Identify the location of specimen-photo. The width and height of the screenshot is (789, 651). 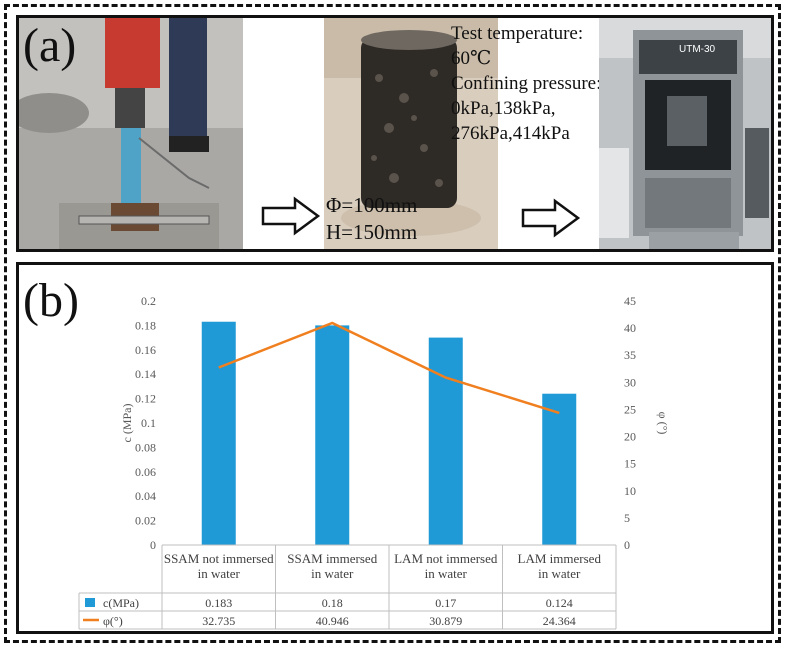
(411, 133).